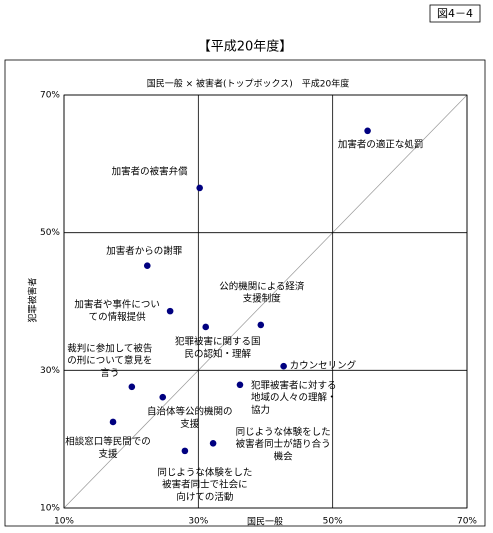 The width and height of the screenshot is (493, 533). What do you see at coordinates (218, 341) in the screenshot?
I see `point-label: 犯罪被害に関する国` at bounding box center [218, 341].